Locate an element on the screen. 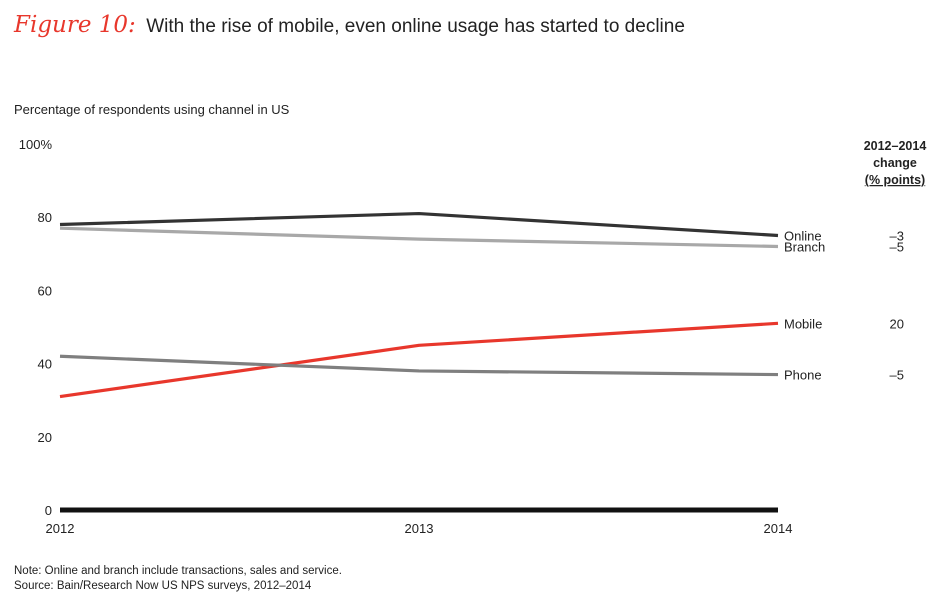 This screenshot has width=950, height=602. series-label-mobile: Mobile is located at coordinates (803, 323).